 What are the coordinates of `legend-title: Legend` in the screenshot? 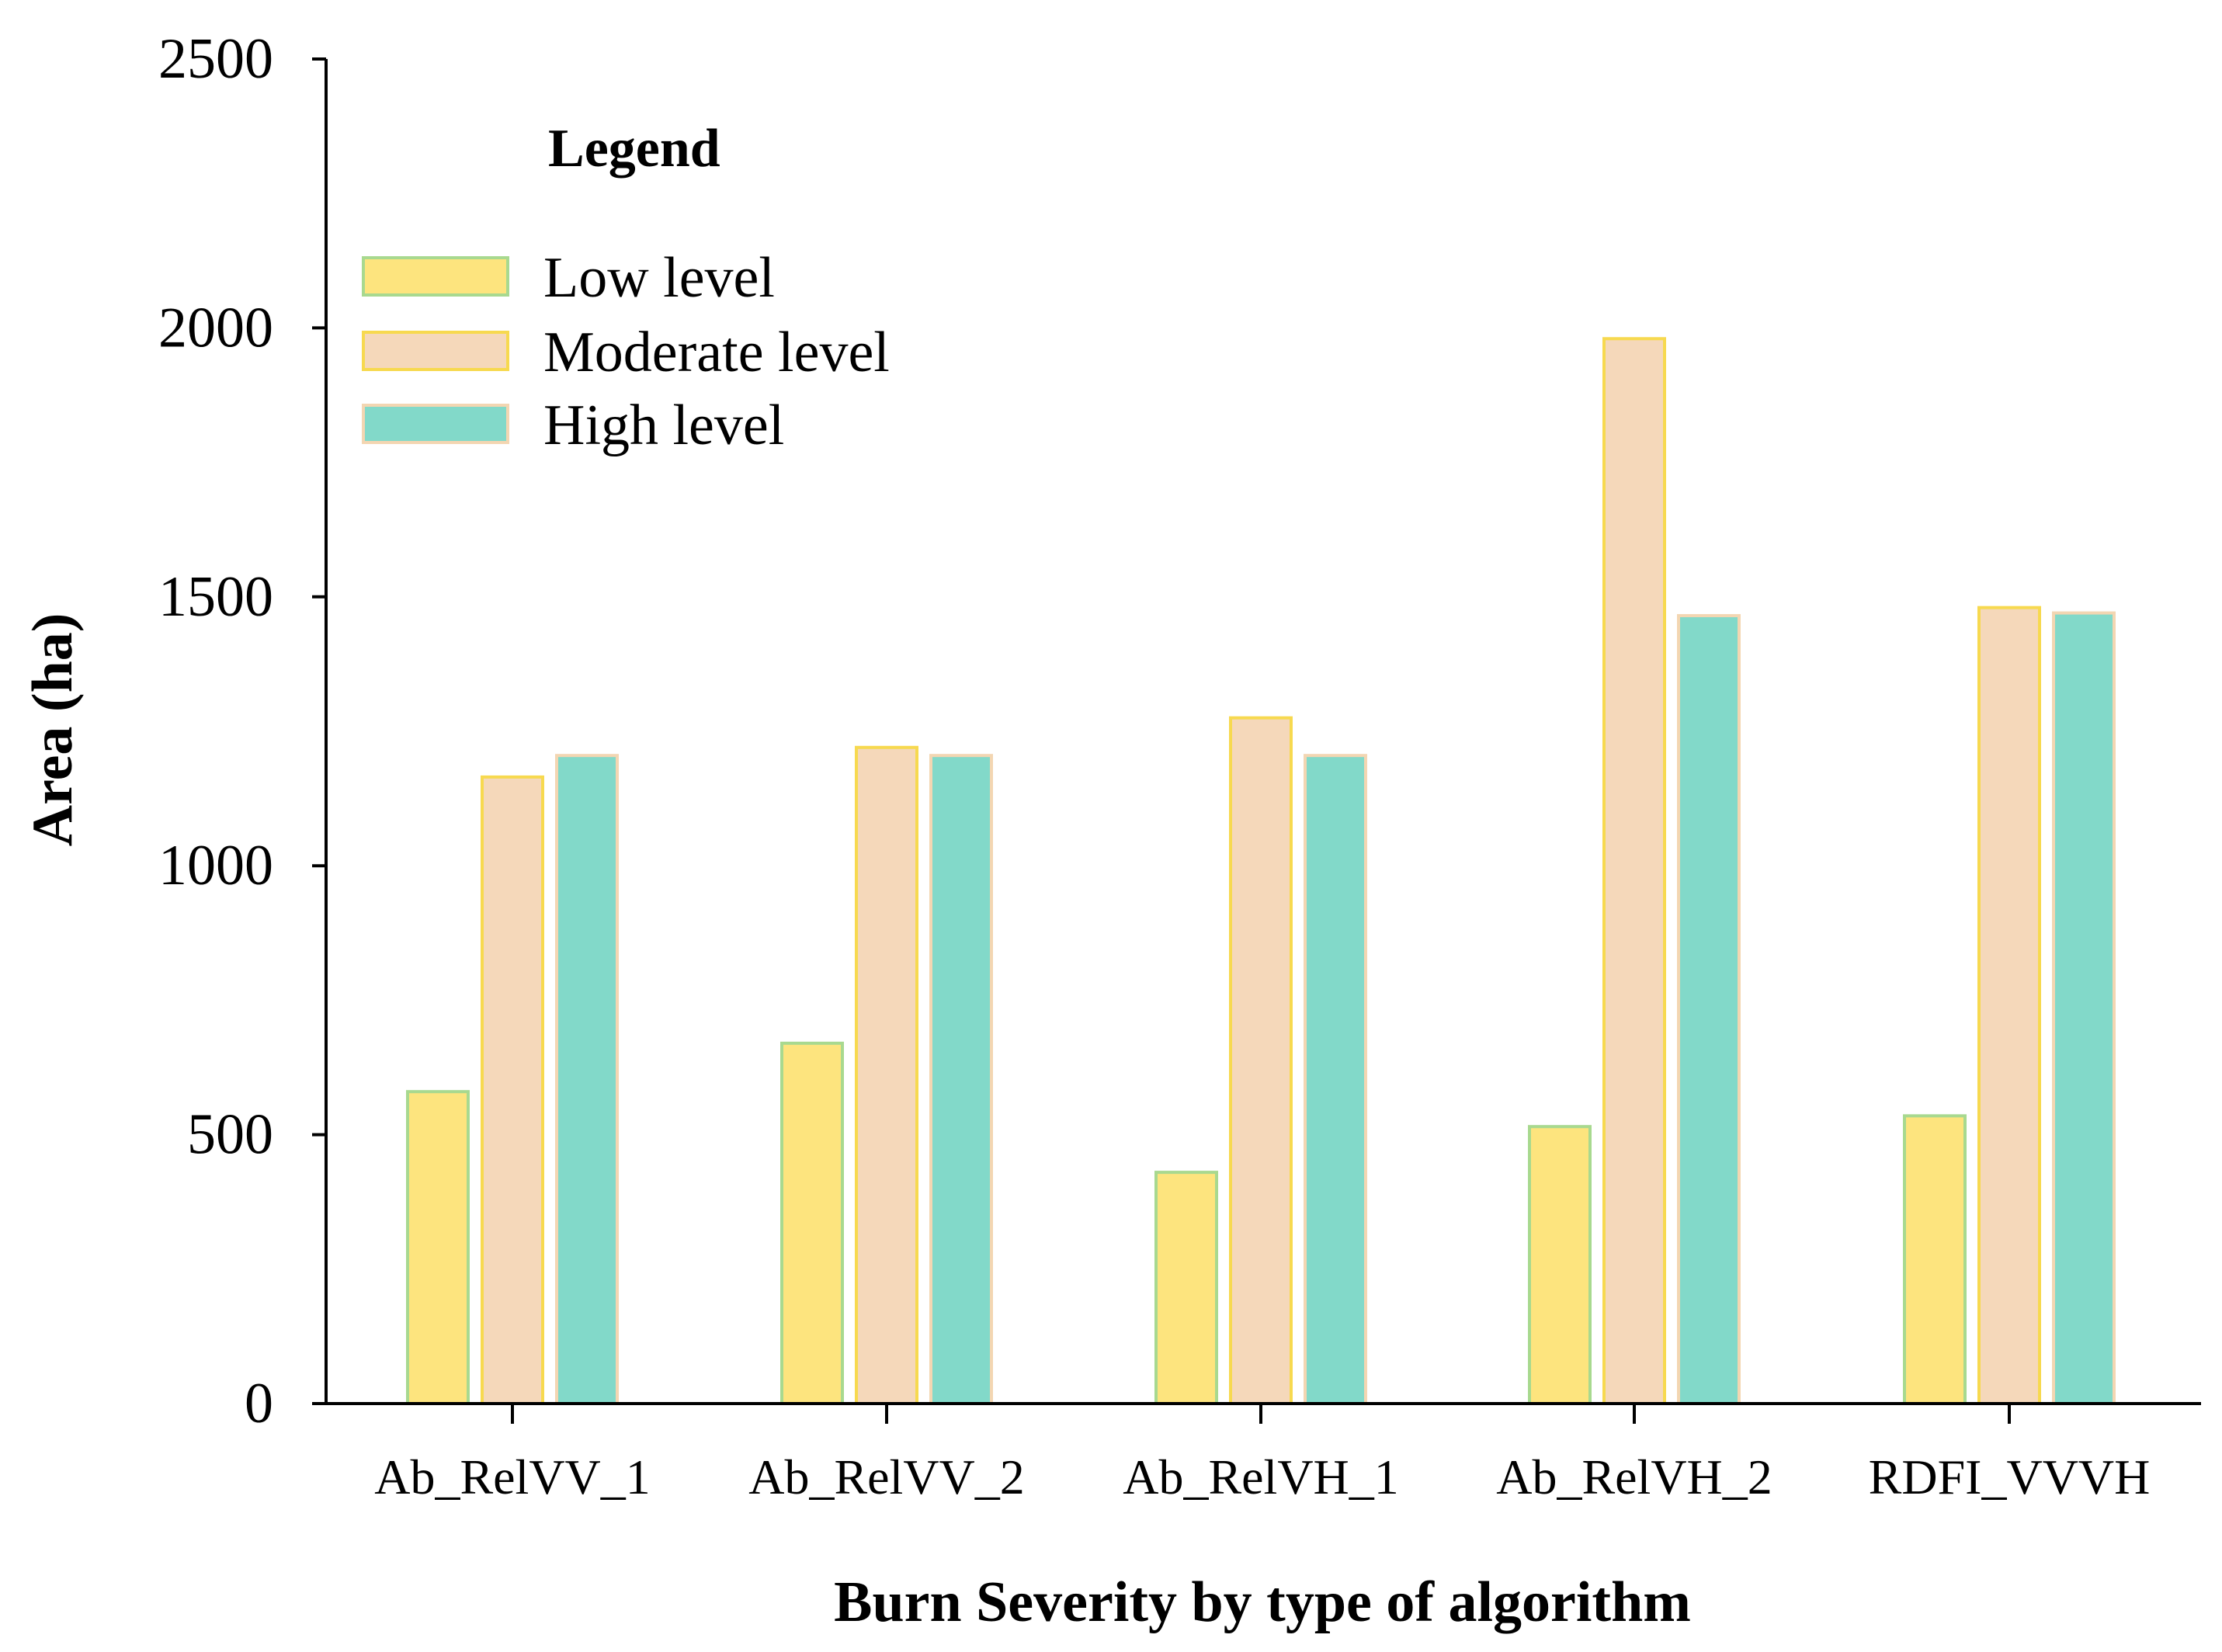 It's located at (634, 149).